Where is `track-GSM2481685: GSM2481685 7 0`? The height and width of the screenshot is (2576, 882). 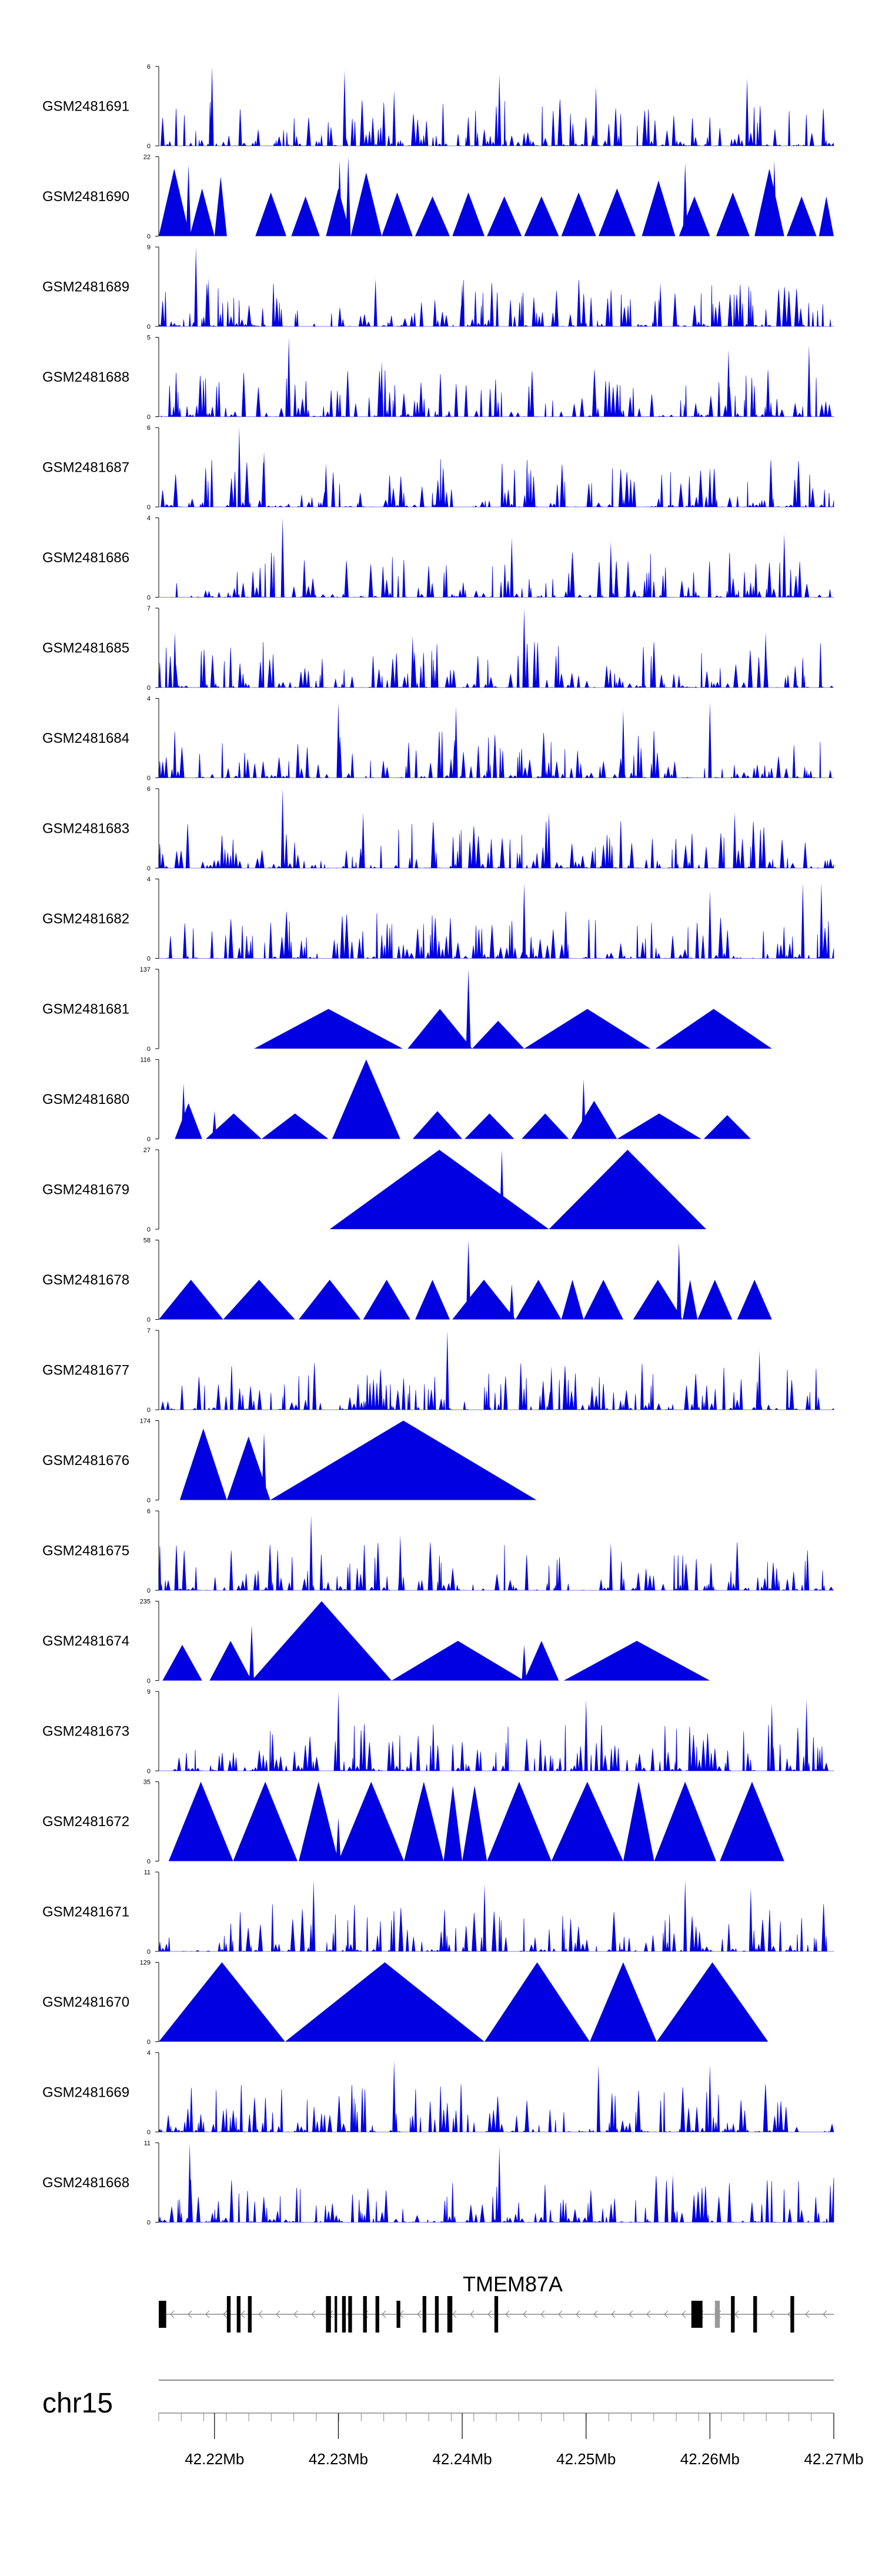
track-GSM2481685: GSM2481685 7 0 is located at coordinates (438, 648).